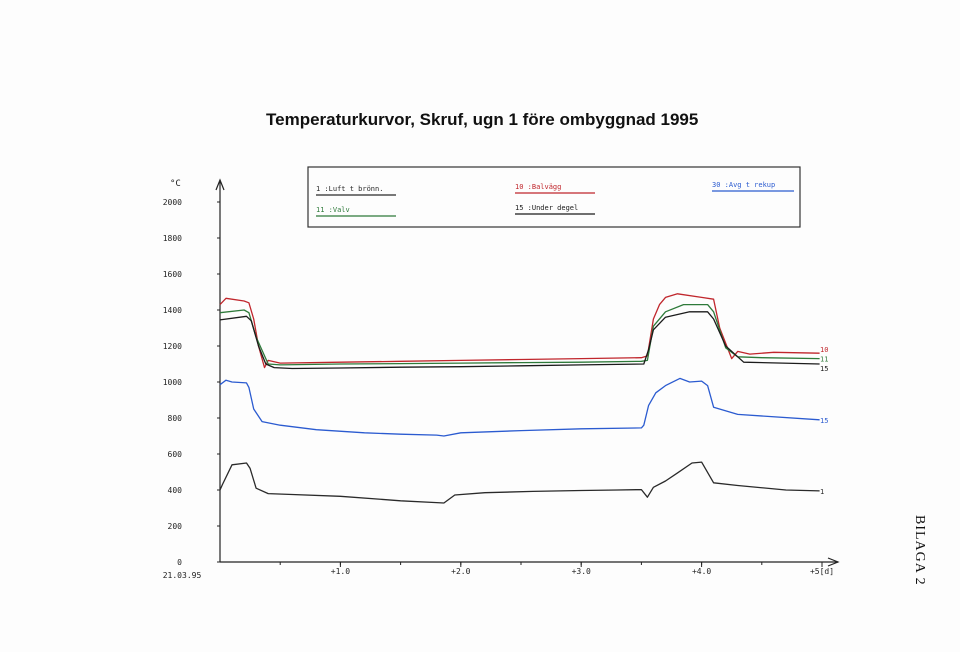 The image size is (960, 652). What do you see at coordinates (833, 562) in the screenshot?
I see `x-axis-arrow` at bounding box center [833, 562].